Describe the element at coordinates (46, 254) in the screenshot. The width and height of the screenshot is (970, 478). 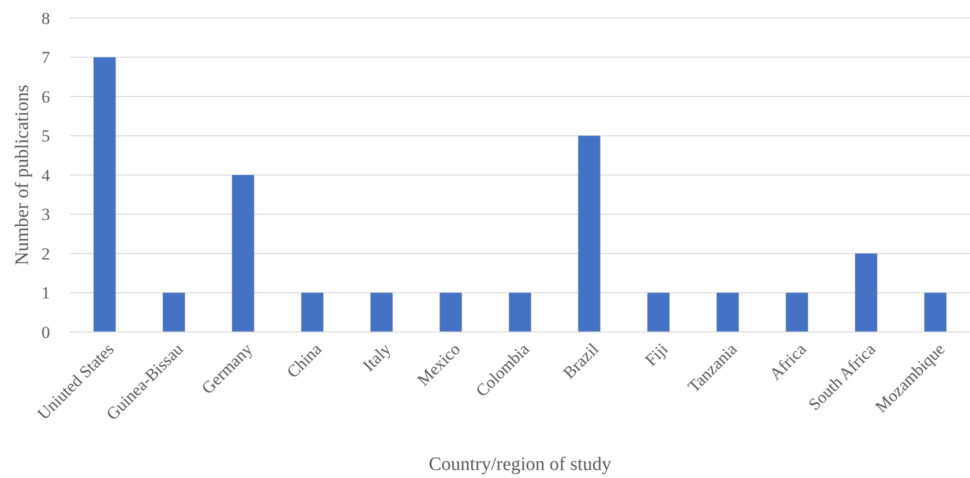
I see `y-tick-label: 2` at that location.